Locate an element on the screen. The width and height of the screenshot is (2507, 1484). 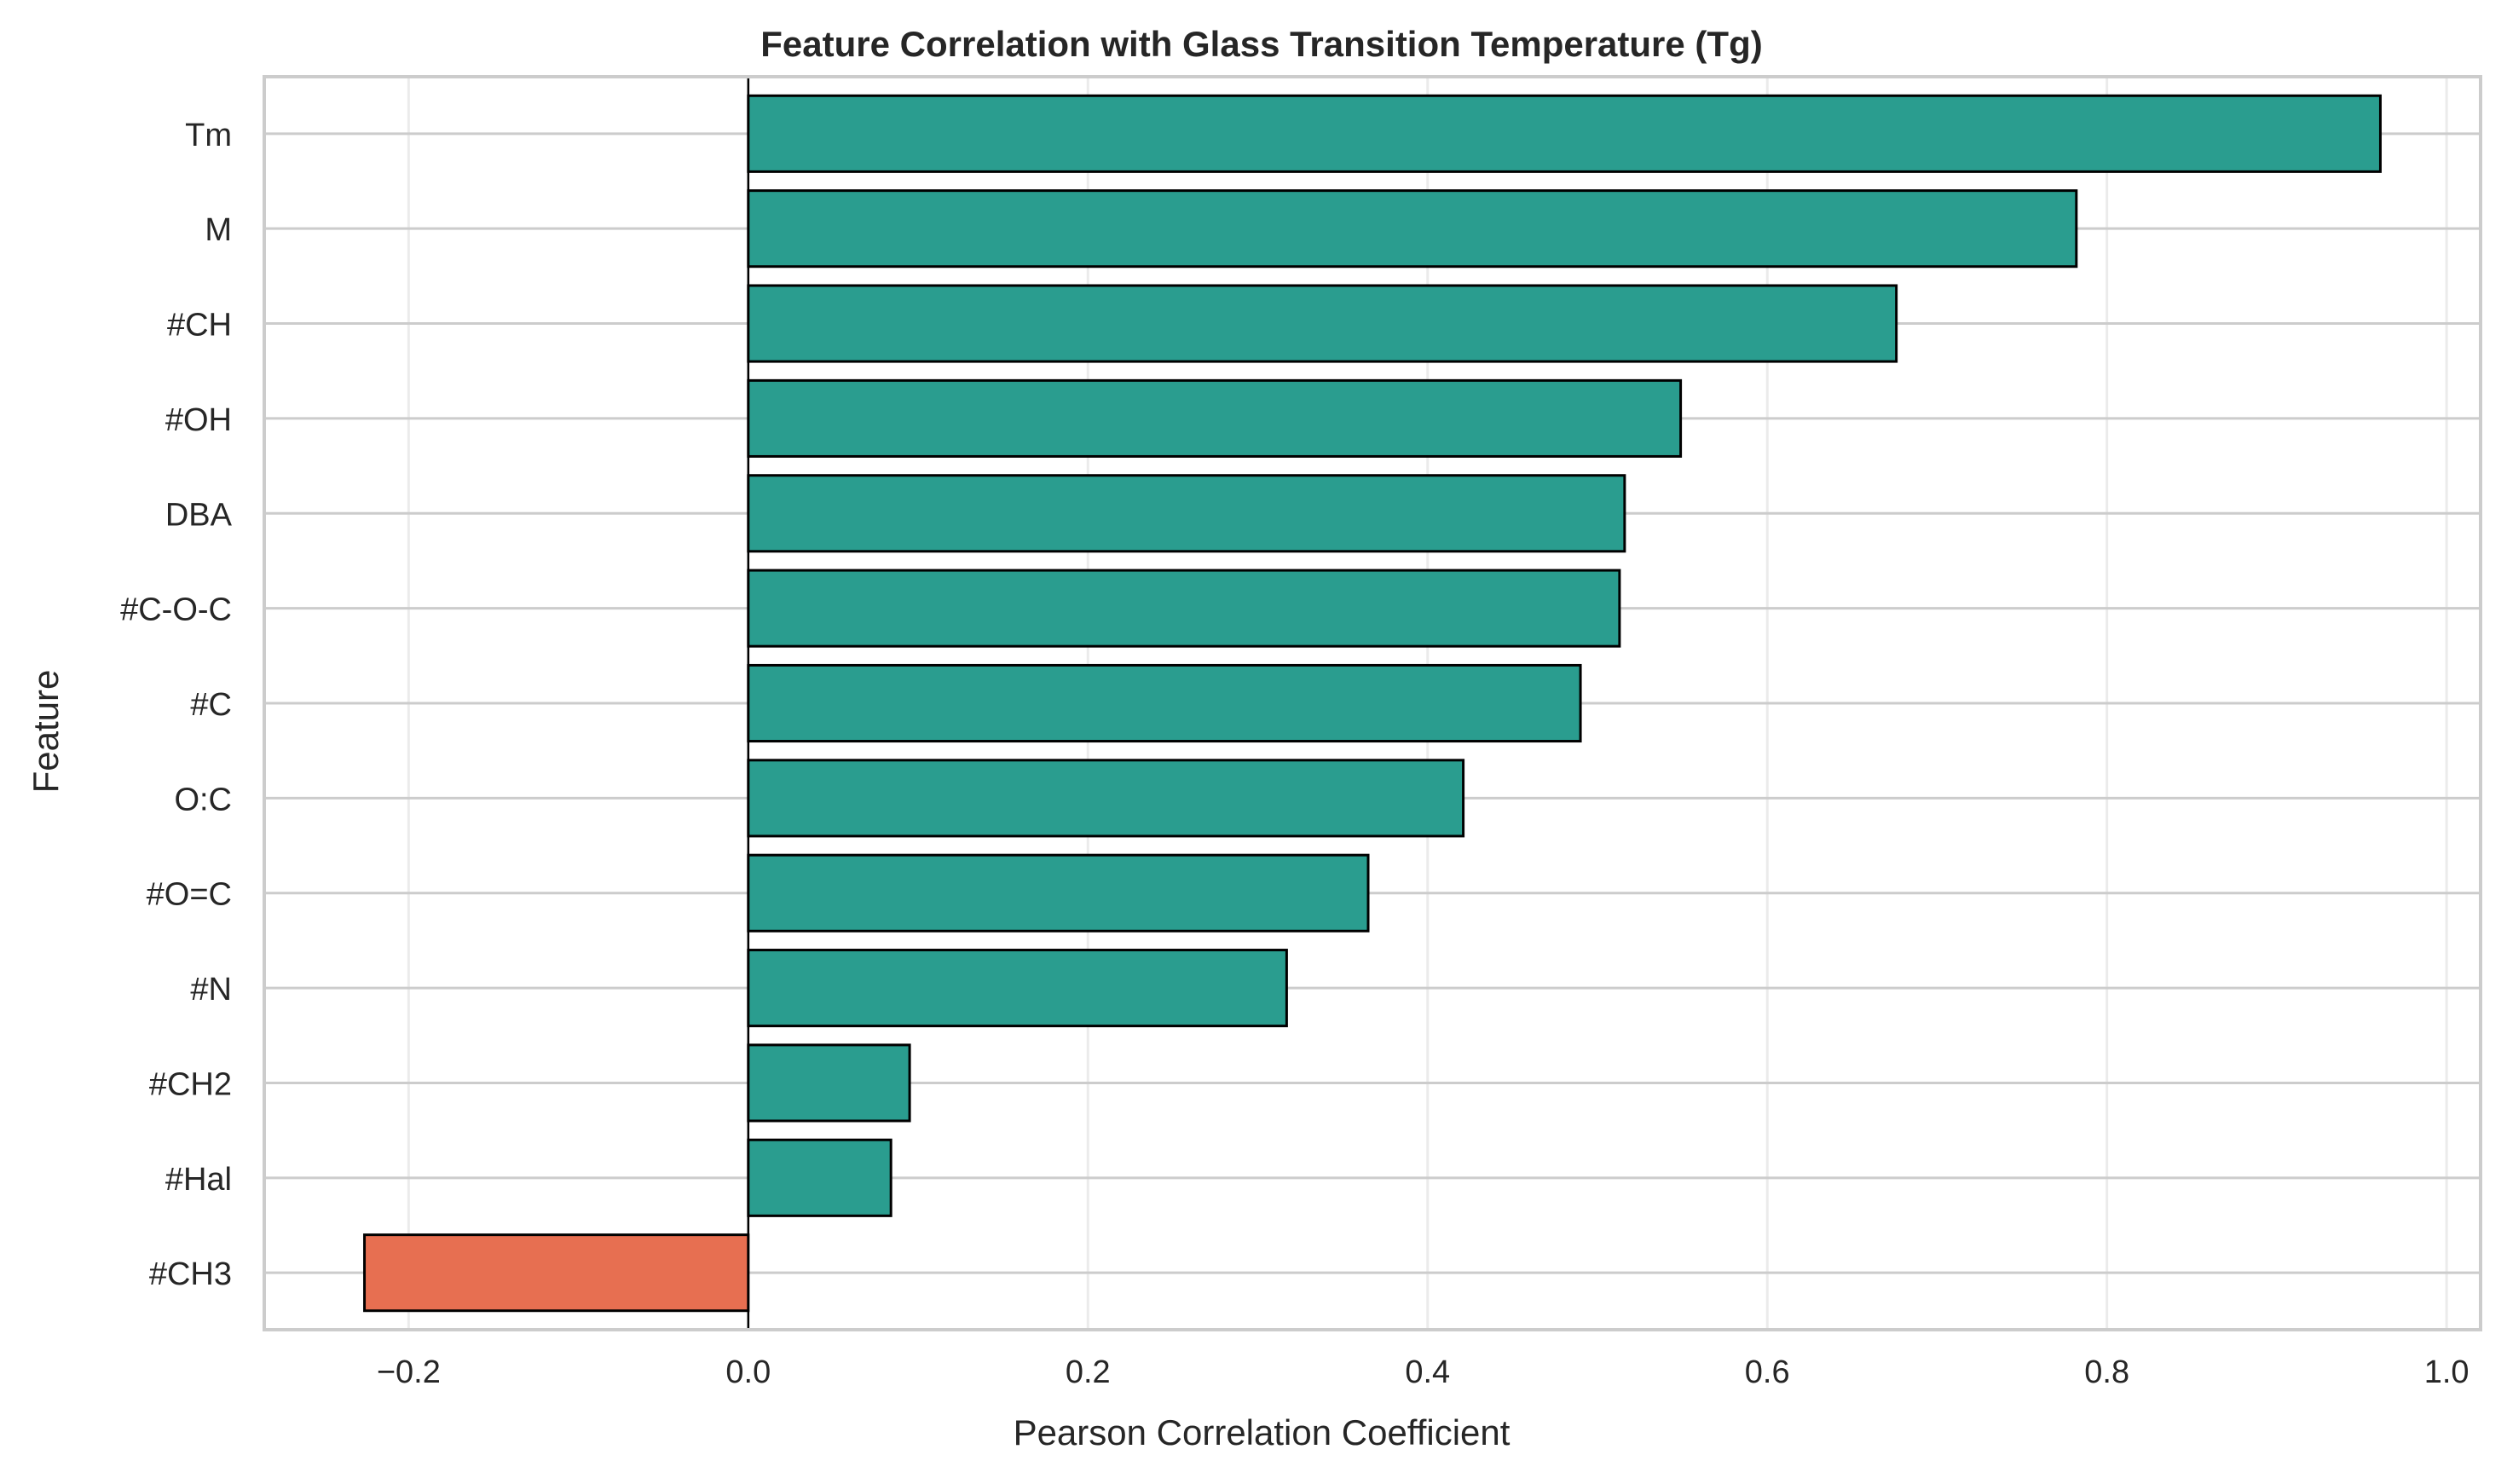
x-axis-label: Pearson Correlation Coefficient is located at coordinates (1262, 1432).